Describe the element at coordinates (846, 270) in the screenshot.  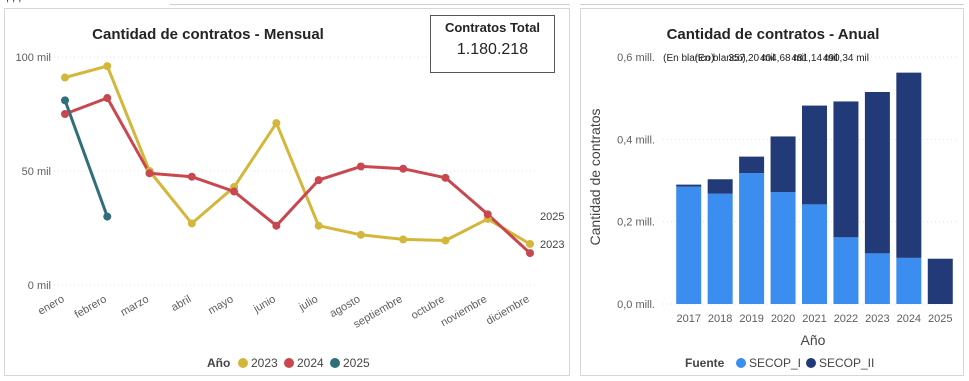
I see `bar-SECOP_I-2022` at that location.